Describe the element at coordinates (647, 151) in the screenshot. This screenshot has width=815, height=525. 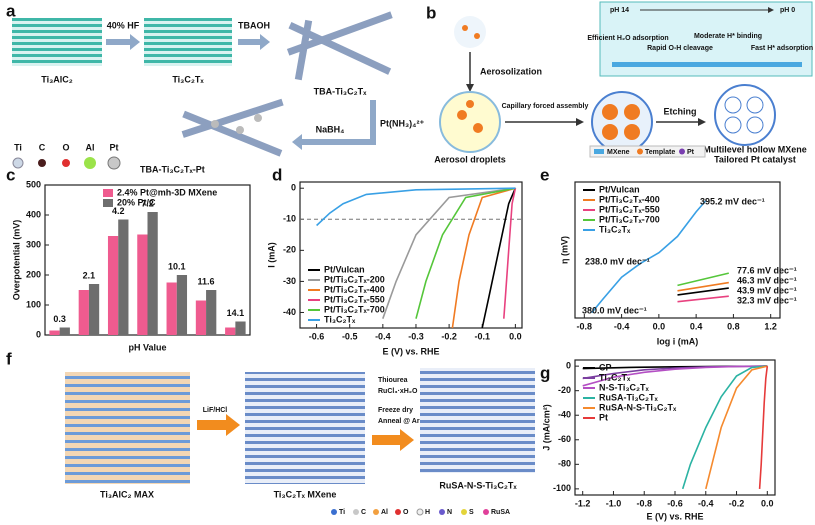
I see `legend-box` at that location.